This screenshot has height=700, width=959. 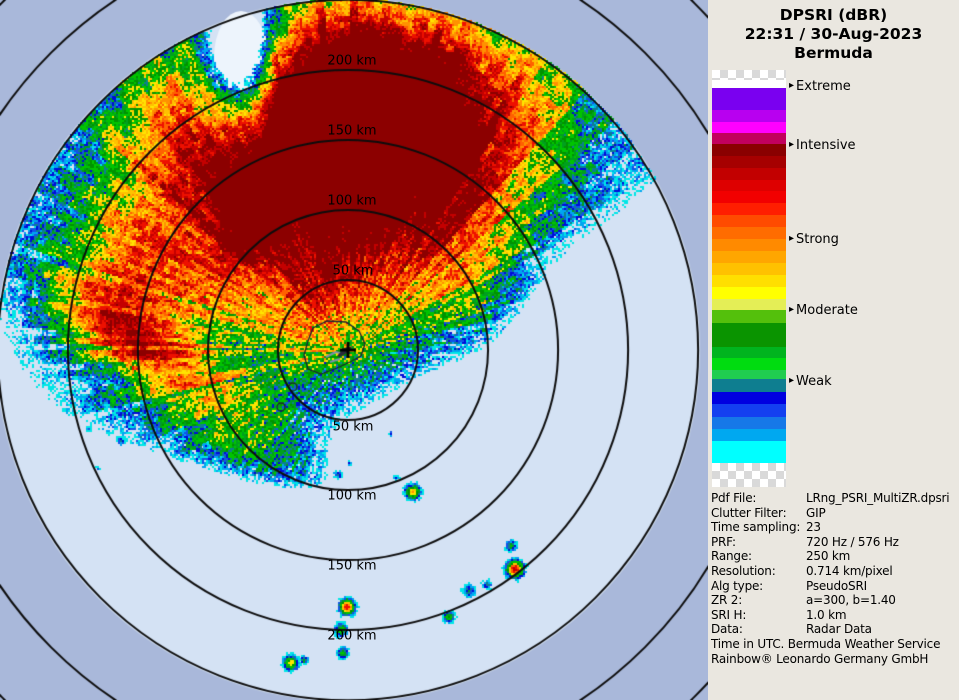 What do you see at coordinates (851, 600) in the screenshot?
I see `metadata-value: a=300, b=1.40` at bounding box center [851, 600].